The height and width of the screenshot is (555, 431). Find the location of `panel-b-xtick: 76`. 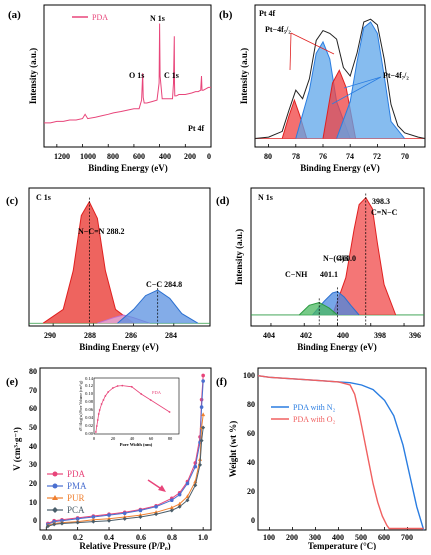

panel-b-xtick: 76 is located at coordinates (323, 156).